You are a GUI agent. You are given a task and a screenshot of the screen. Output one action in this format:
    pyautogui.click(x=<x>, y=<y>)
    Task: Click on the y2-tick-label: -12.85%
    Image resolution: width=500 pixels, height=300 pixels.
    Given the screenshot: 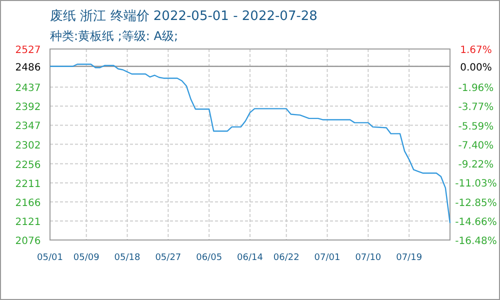 What is the action you would take?
    pyautogui.click(x=476, y=203)
    